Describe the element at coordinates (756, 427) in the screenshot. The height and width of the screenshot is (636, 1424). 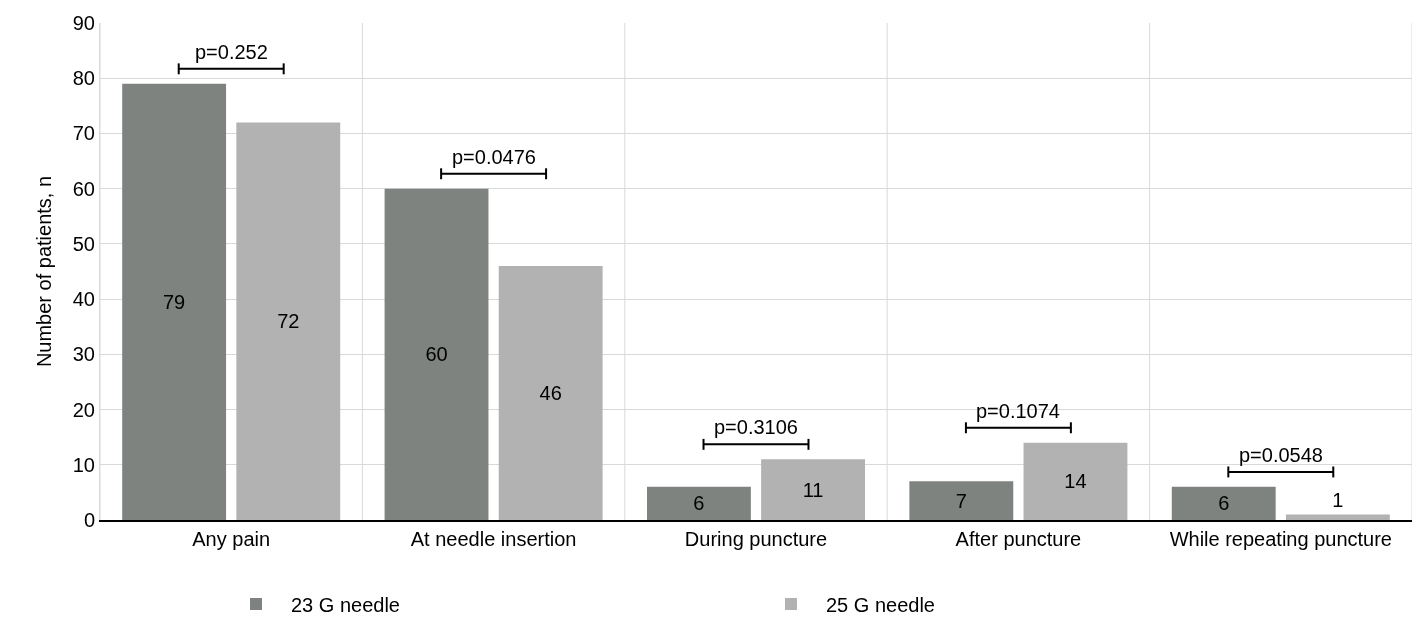
I see `annotation: p=0.3106` at that location.